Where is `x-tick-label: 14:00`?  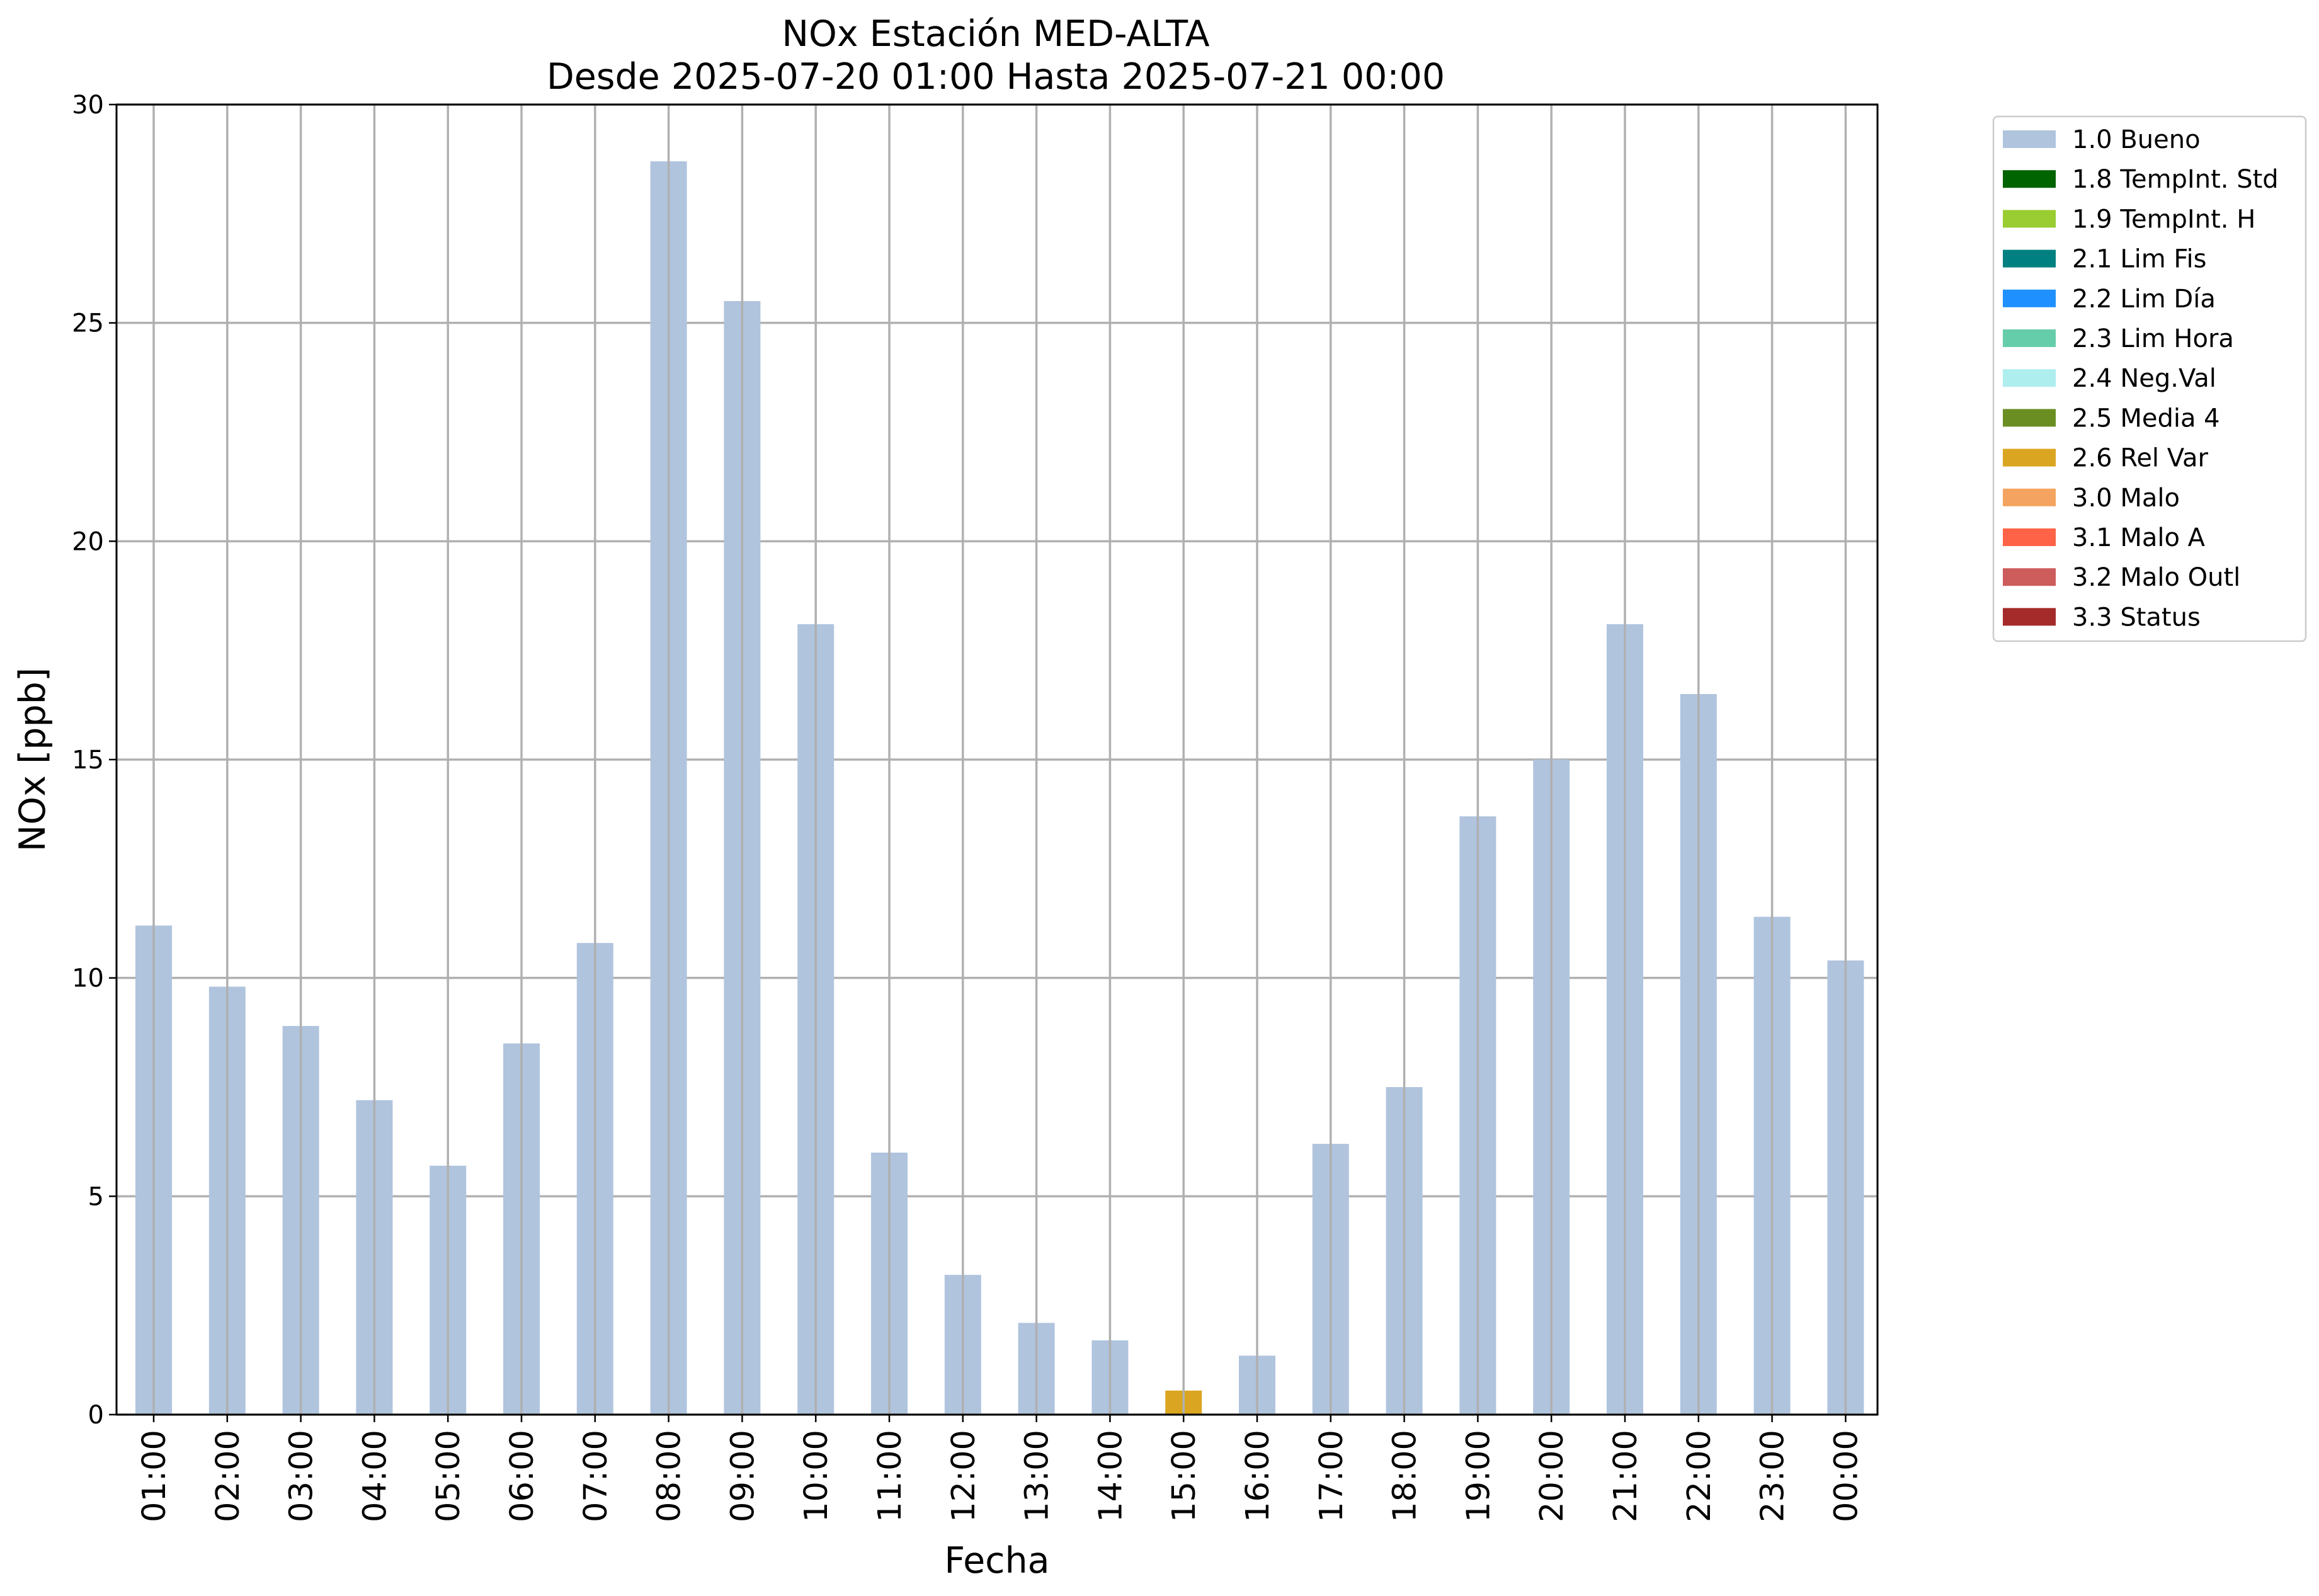
x-tick-label: 14:00 is located at coordinates (1110, 1476).